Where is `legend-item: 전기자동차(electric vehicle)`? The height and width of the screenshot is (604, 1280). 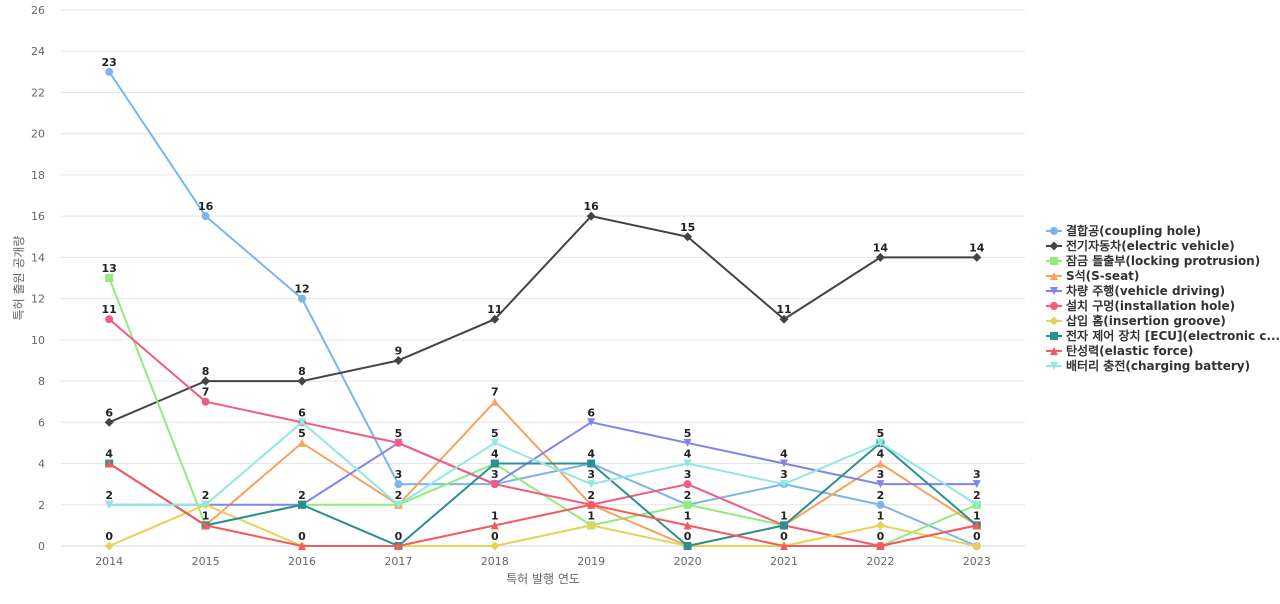
legend-item: 전기자동차(electric vehicle) is located at coordinates (1140, 245).